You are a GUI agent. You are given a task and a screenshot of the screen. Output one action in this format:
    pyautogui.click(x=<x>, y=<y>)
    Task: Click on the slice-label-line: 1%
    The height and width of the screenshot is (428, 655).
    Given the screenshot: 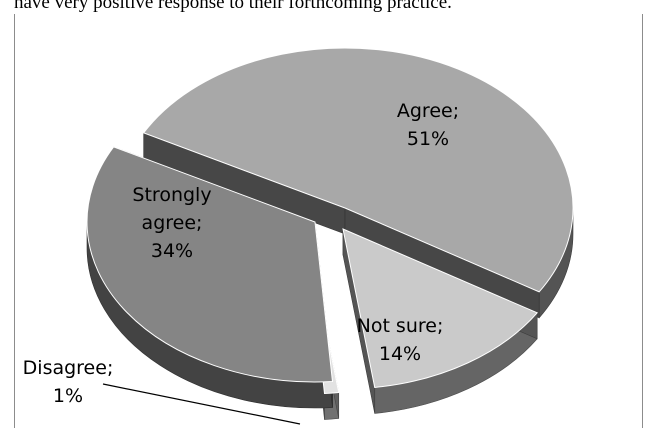 What is the action you would take?
    pyautogui.click(x=68, y=396)
    